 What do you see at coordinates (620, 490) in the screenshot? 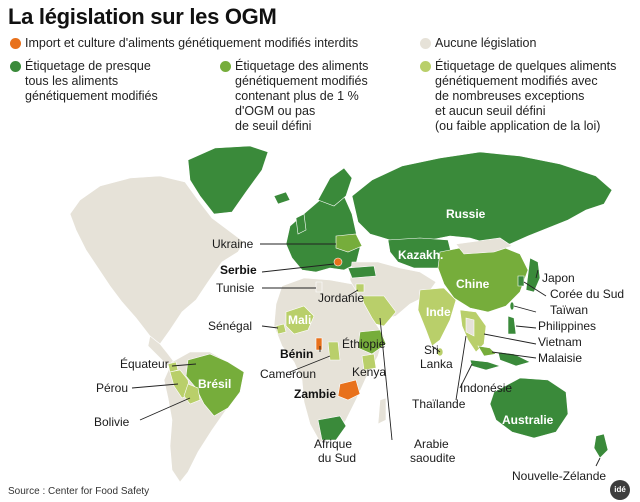
I see `publisher-logo: idé` at bounding box center [620, 490].